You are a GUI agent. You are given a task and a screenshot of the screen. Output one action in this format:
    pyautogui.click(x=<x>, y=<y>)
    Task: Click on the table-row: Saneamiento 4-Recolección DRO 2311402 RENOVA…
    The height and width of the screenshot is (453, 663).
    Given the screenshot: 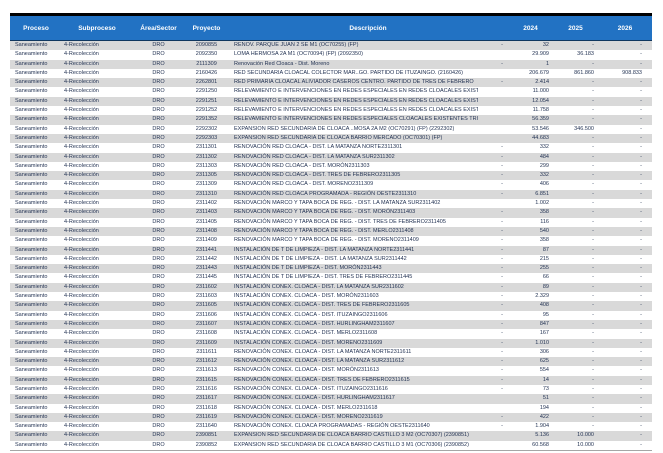 What is the action you would take?
    pyautogui.click(x=331, y=204)
    